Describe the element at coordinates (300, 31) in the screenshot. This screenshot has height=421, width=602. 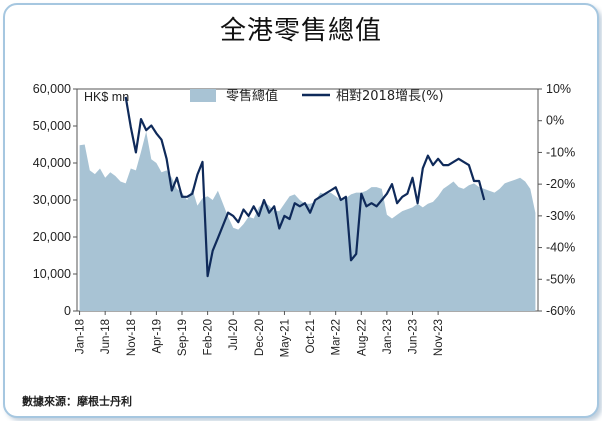
I see `chart-title: 全港零售總值` at that location.